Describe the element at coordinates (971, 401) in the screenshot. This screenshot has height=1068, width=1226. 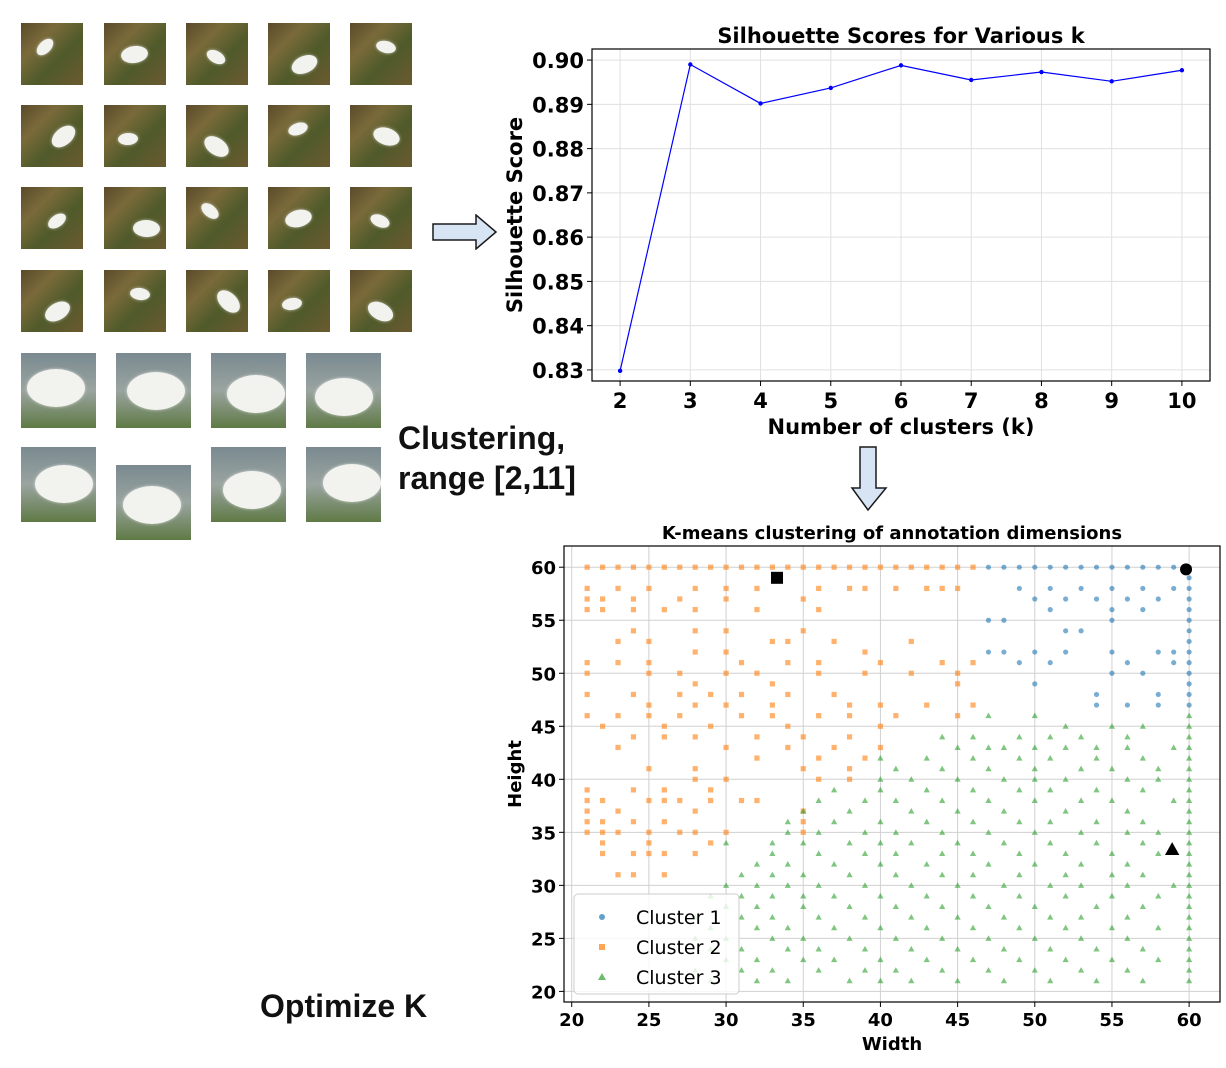
I see `x-tick-label: 7` at that location.